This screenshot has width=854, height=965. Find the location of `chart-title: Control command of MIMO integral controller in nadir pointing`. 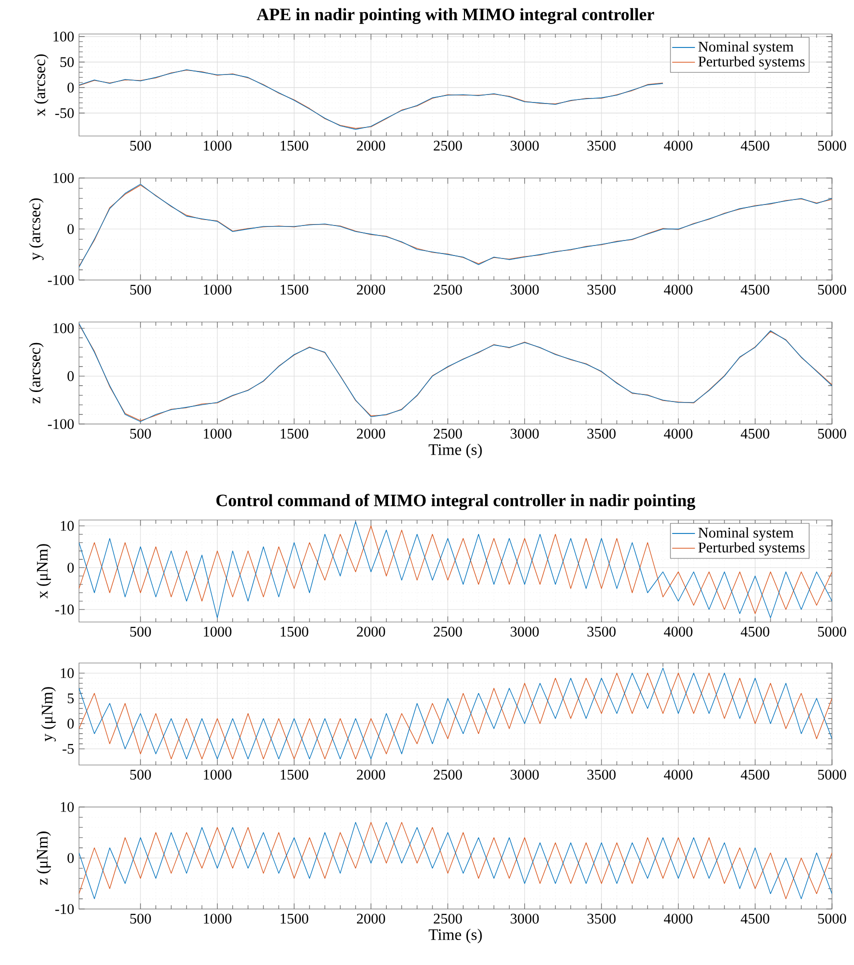

chart-title: Control command of MIMO integral controller in nadir pointing is located at coordinates (456, 502).